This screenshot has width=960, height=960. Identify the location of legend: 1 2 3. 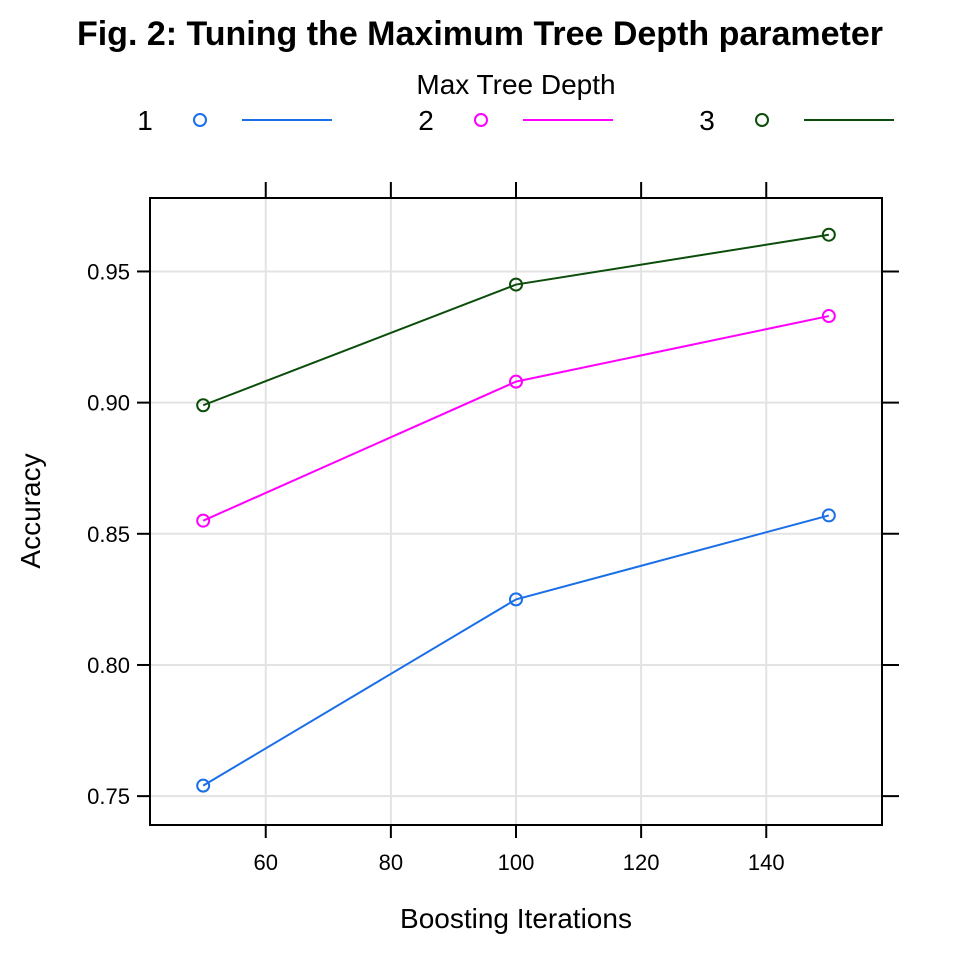
(515, 120).